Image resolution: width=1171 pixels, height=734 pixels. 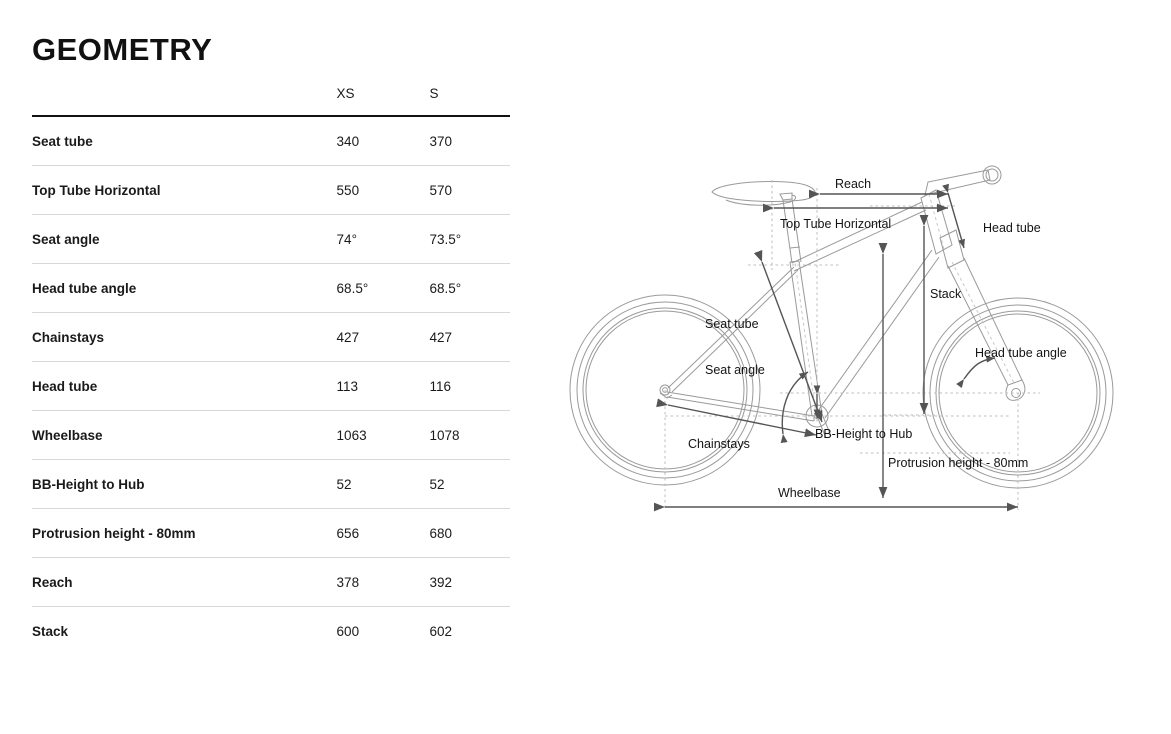 I want to click on table-row: Seat angle 74° 73.5°, so click(x=271, y=239).